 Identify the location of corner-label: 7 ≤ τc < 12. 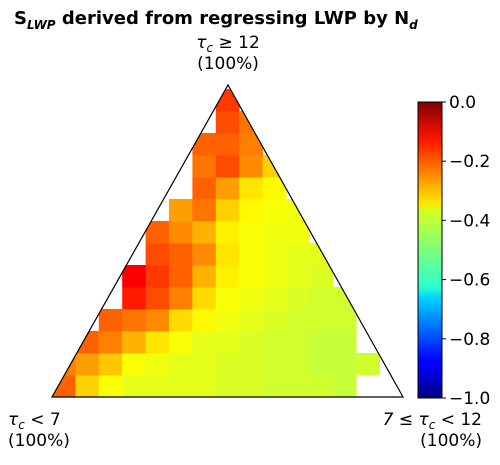
(432, 421).